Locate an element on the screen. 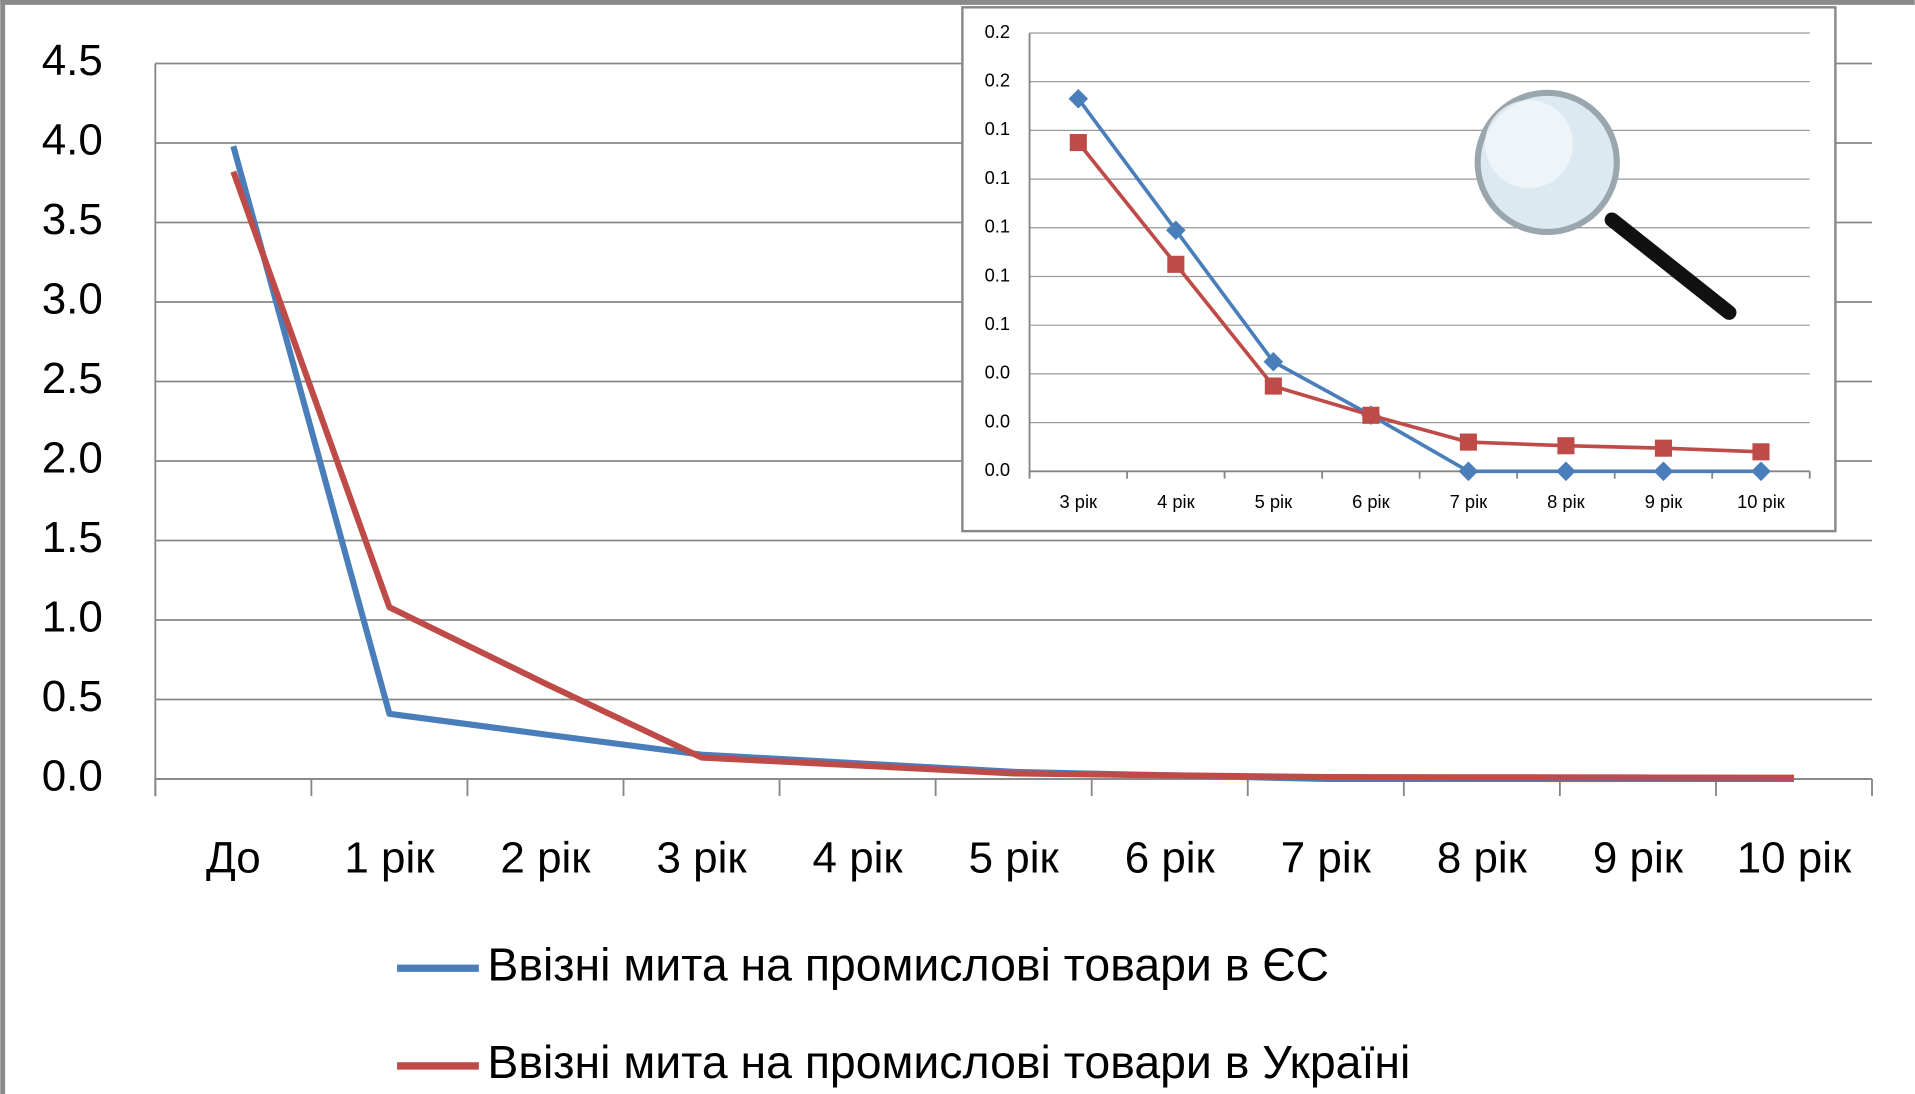 This screenshot has width=1915, height=1094. y-tick-label: 4.0 is located at coordinates (72, 140).